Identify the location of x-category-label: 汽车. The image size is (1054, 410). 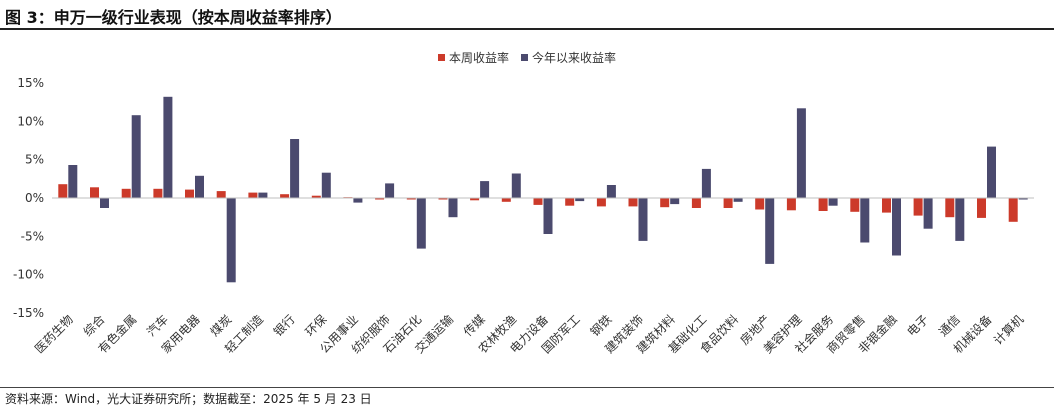
(157, 326).